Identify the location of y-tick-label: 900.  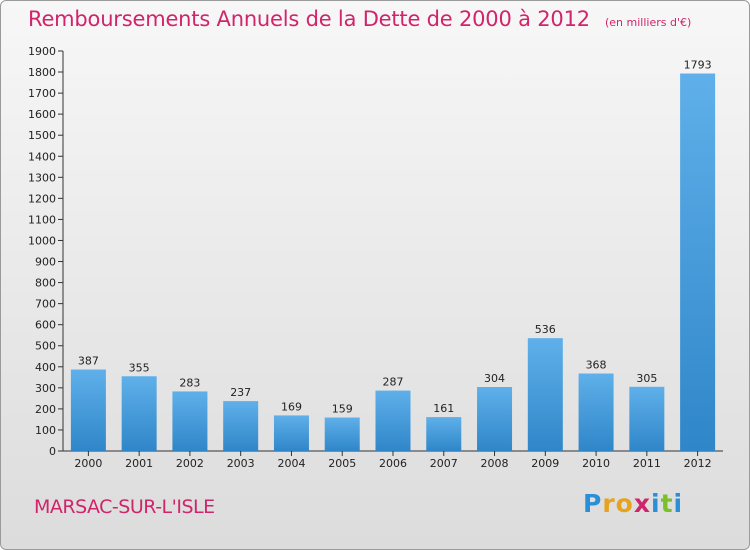
(45, 262).